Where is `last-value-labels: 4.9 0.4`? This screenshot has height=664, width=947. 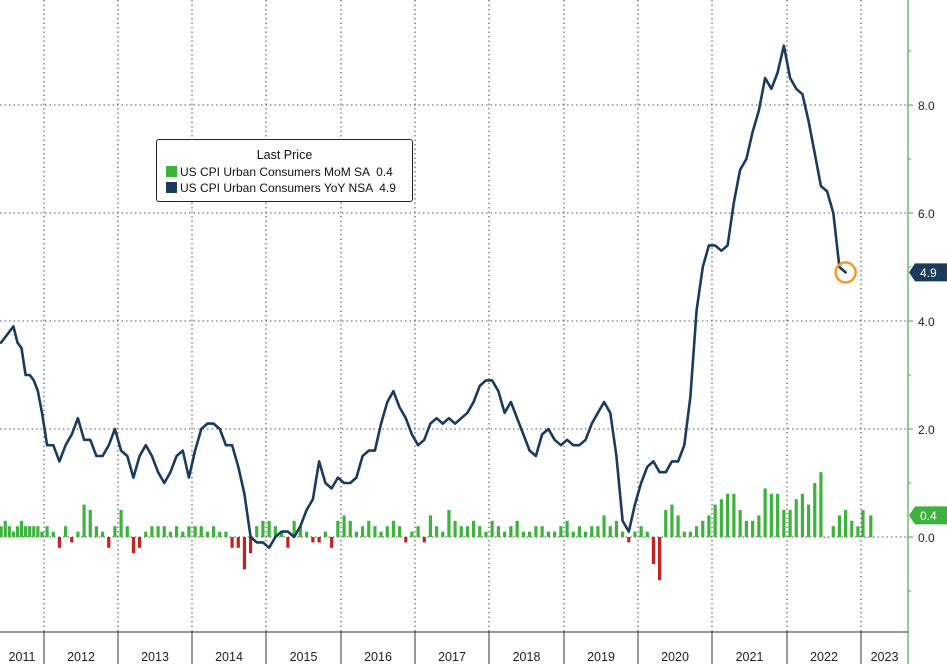
last-value-labels: 4.9 0.4 is located at coordinates (928, 394).